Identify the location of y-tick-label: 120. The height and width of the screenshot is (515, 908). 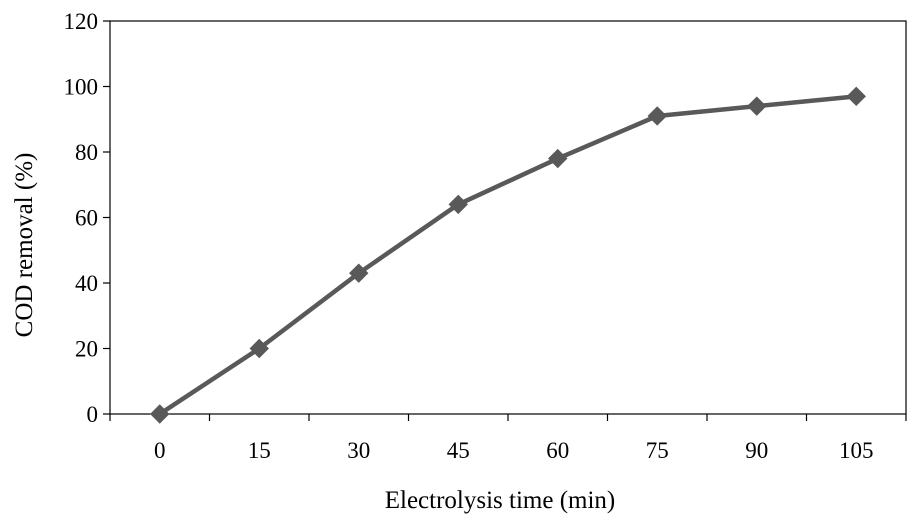
(81, 21).